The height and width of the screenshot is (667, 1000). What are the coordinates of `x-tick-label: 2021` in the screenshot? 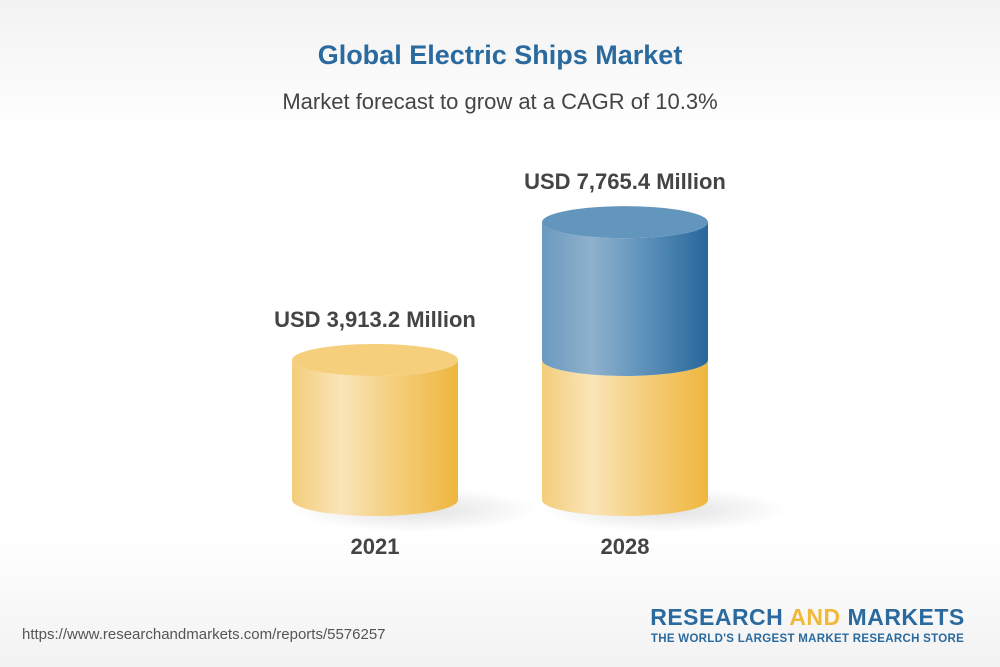 It's located at (375, 546).